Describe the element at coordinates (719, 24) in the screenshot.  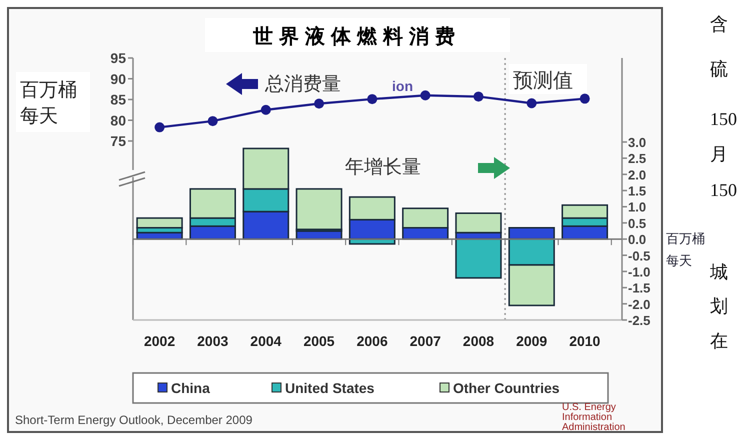
I see `text: 含` at that location.